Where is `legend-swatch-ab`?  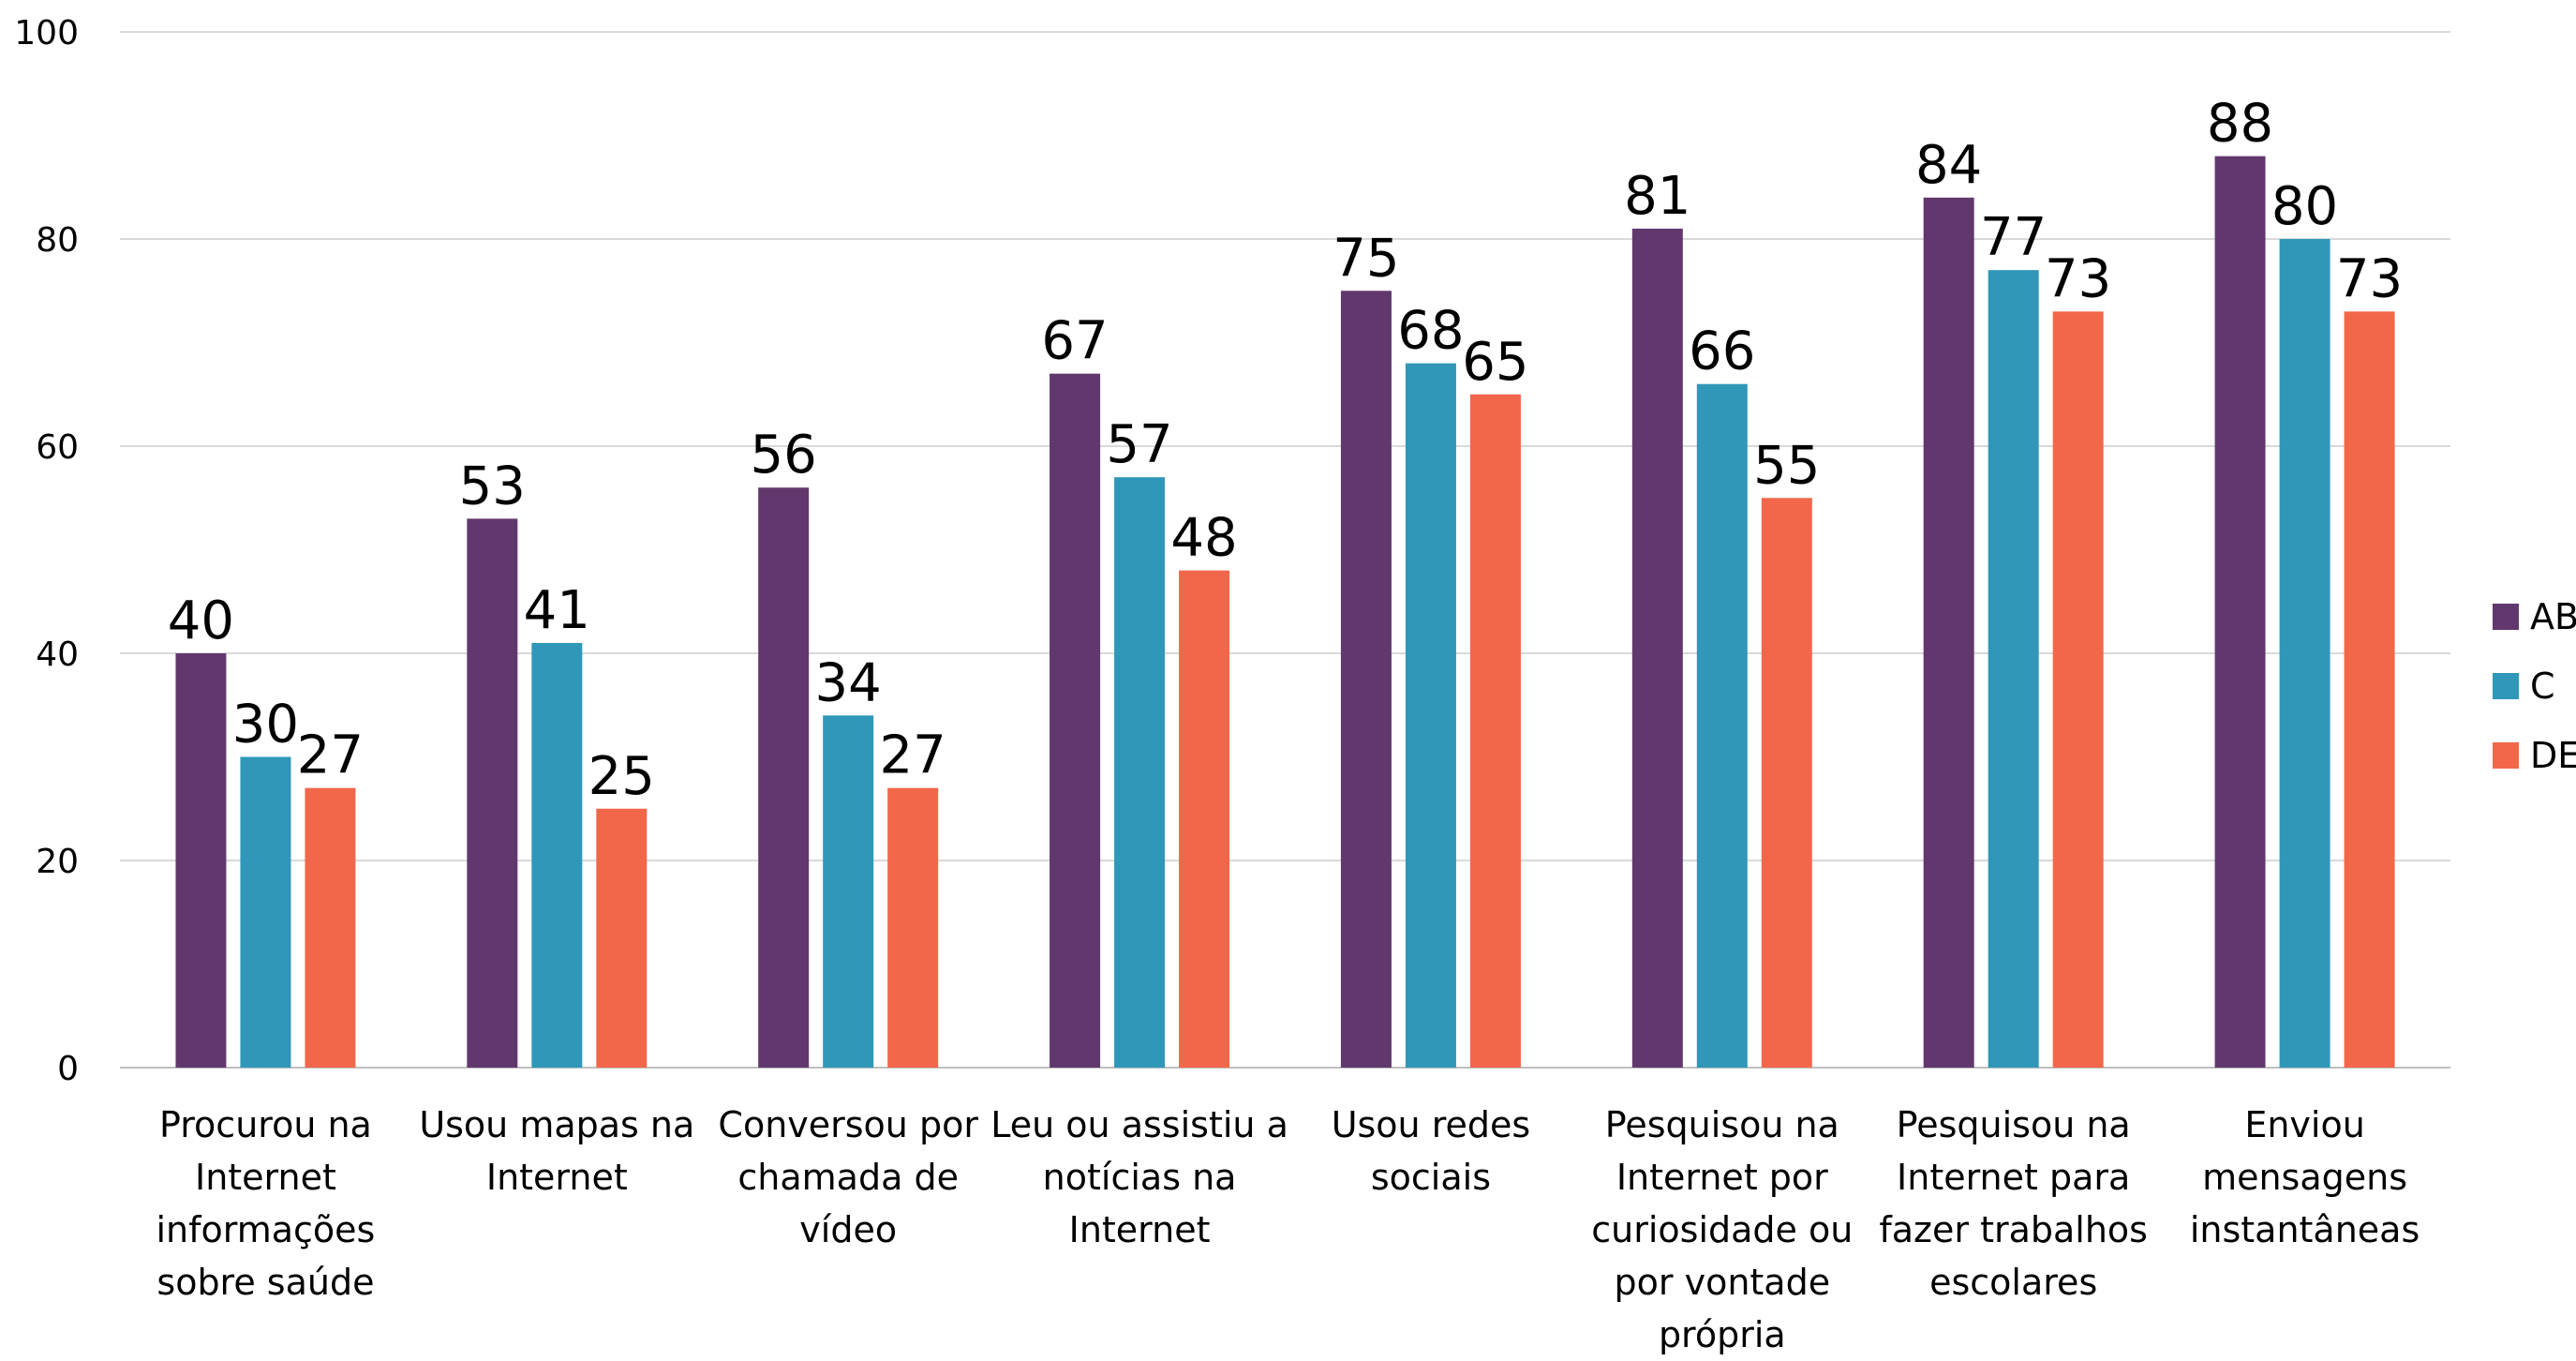
legend-swatch-ab is located at coordinates (2506, 617).